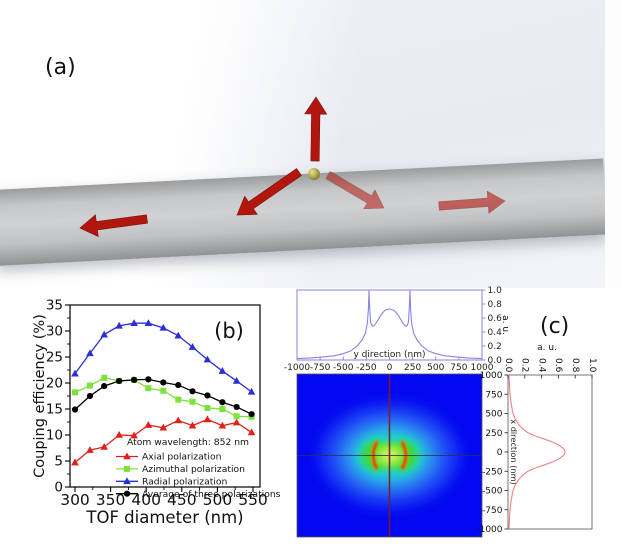 This screenshot has width=621, height=548. Describe the element at coordinates (54, 358) in the screenshot. I see `svg-text: 25` at that location.